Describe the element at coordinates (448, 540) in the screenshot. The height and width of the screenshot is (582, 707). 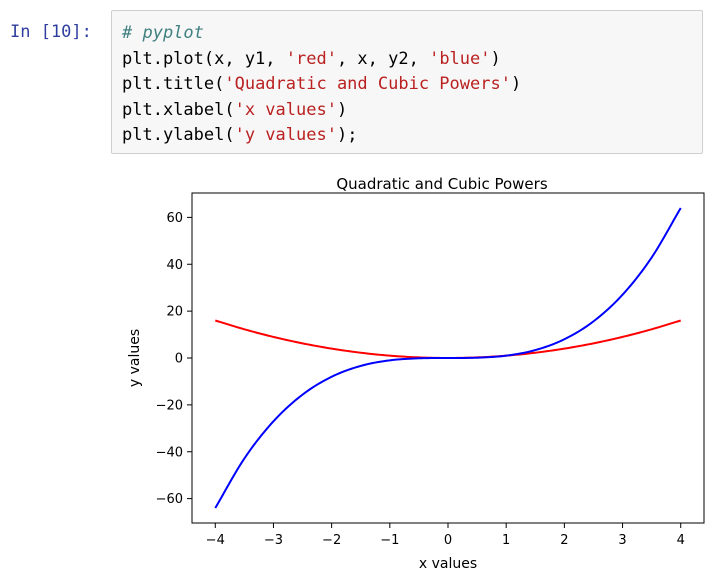
I see `x-tick-label: 0` at that location.